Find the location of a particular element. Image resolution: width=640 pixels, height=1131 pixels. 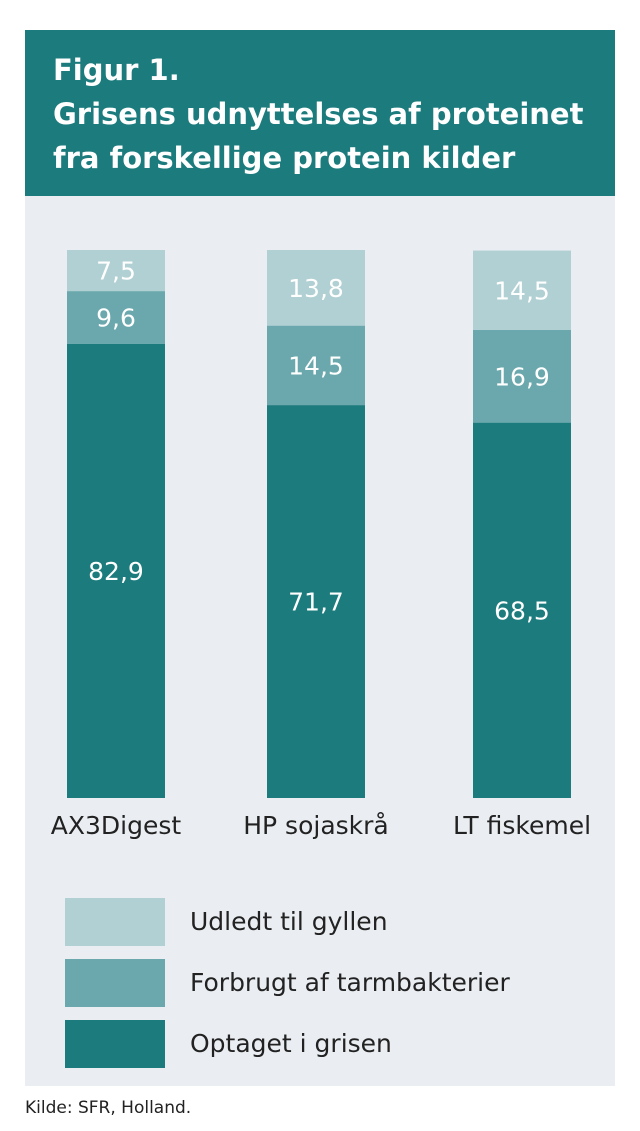

category-label-hp-sojaskr: HP sojaskrå is located at coordinates (316, 825).